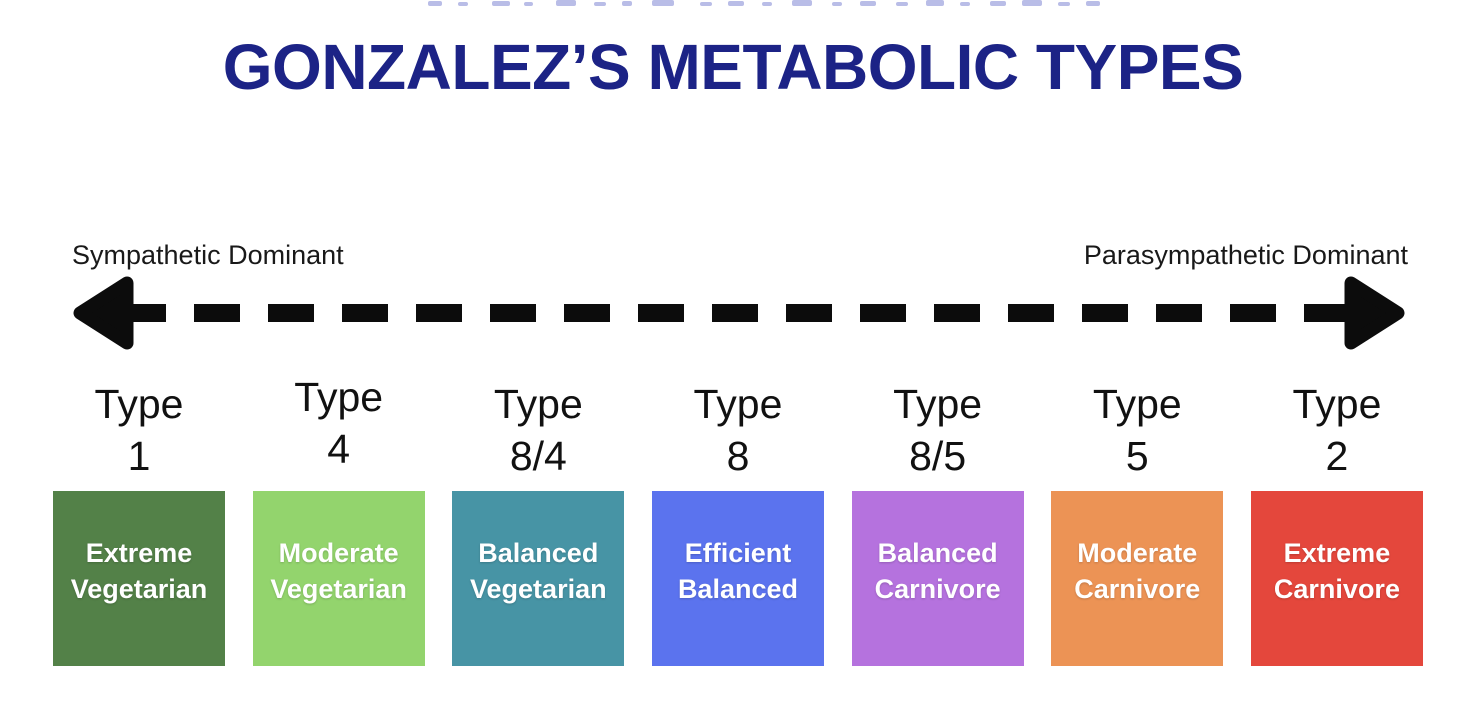 This screenshot has width=1466, height=712. What do you see at coordinates (738, 456) in the screenshot?
I see `type-number: 8` at bounding box center [738, 456].